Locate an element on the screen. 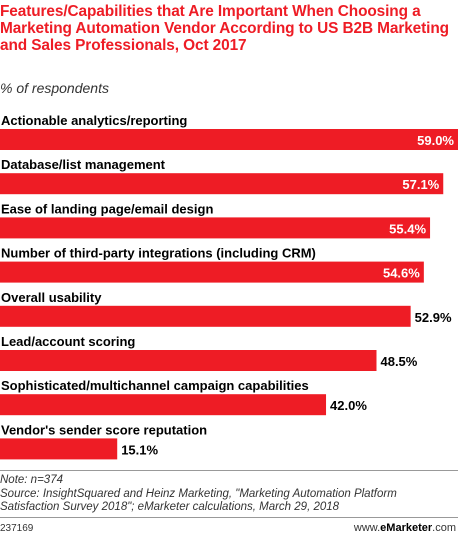 Image resolution: width=458 pixels, height=538 pixels. chart-id: 237169 is located at coordinates (17, 528).